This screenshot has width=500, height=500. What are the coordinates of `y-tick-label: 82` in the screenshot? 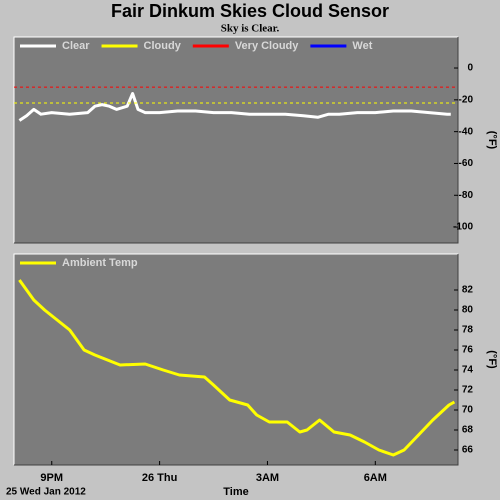 It's located at (468, 290).